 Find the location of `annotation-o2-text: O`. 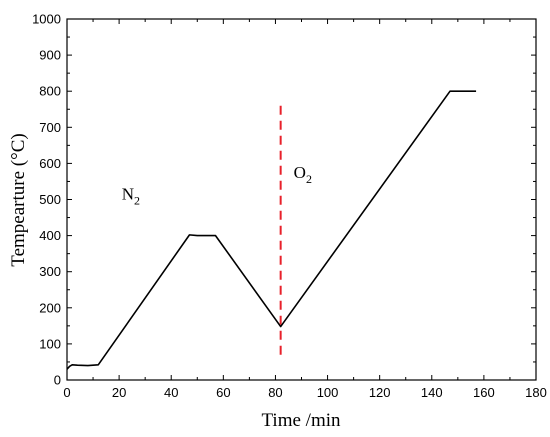

annotation-o2-text: O is located at coordinates (300, 172).